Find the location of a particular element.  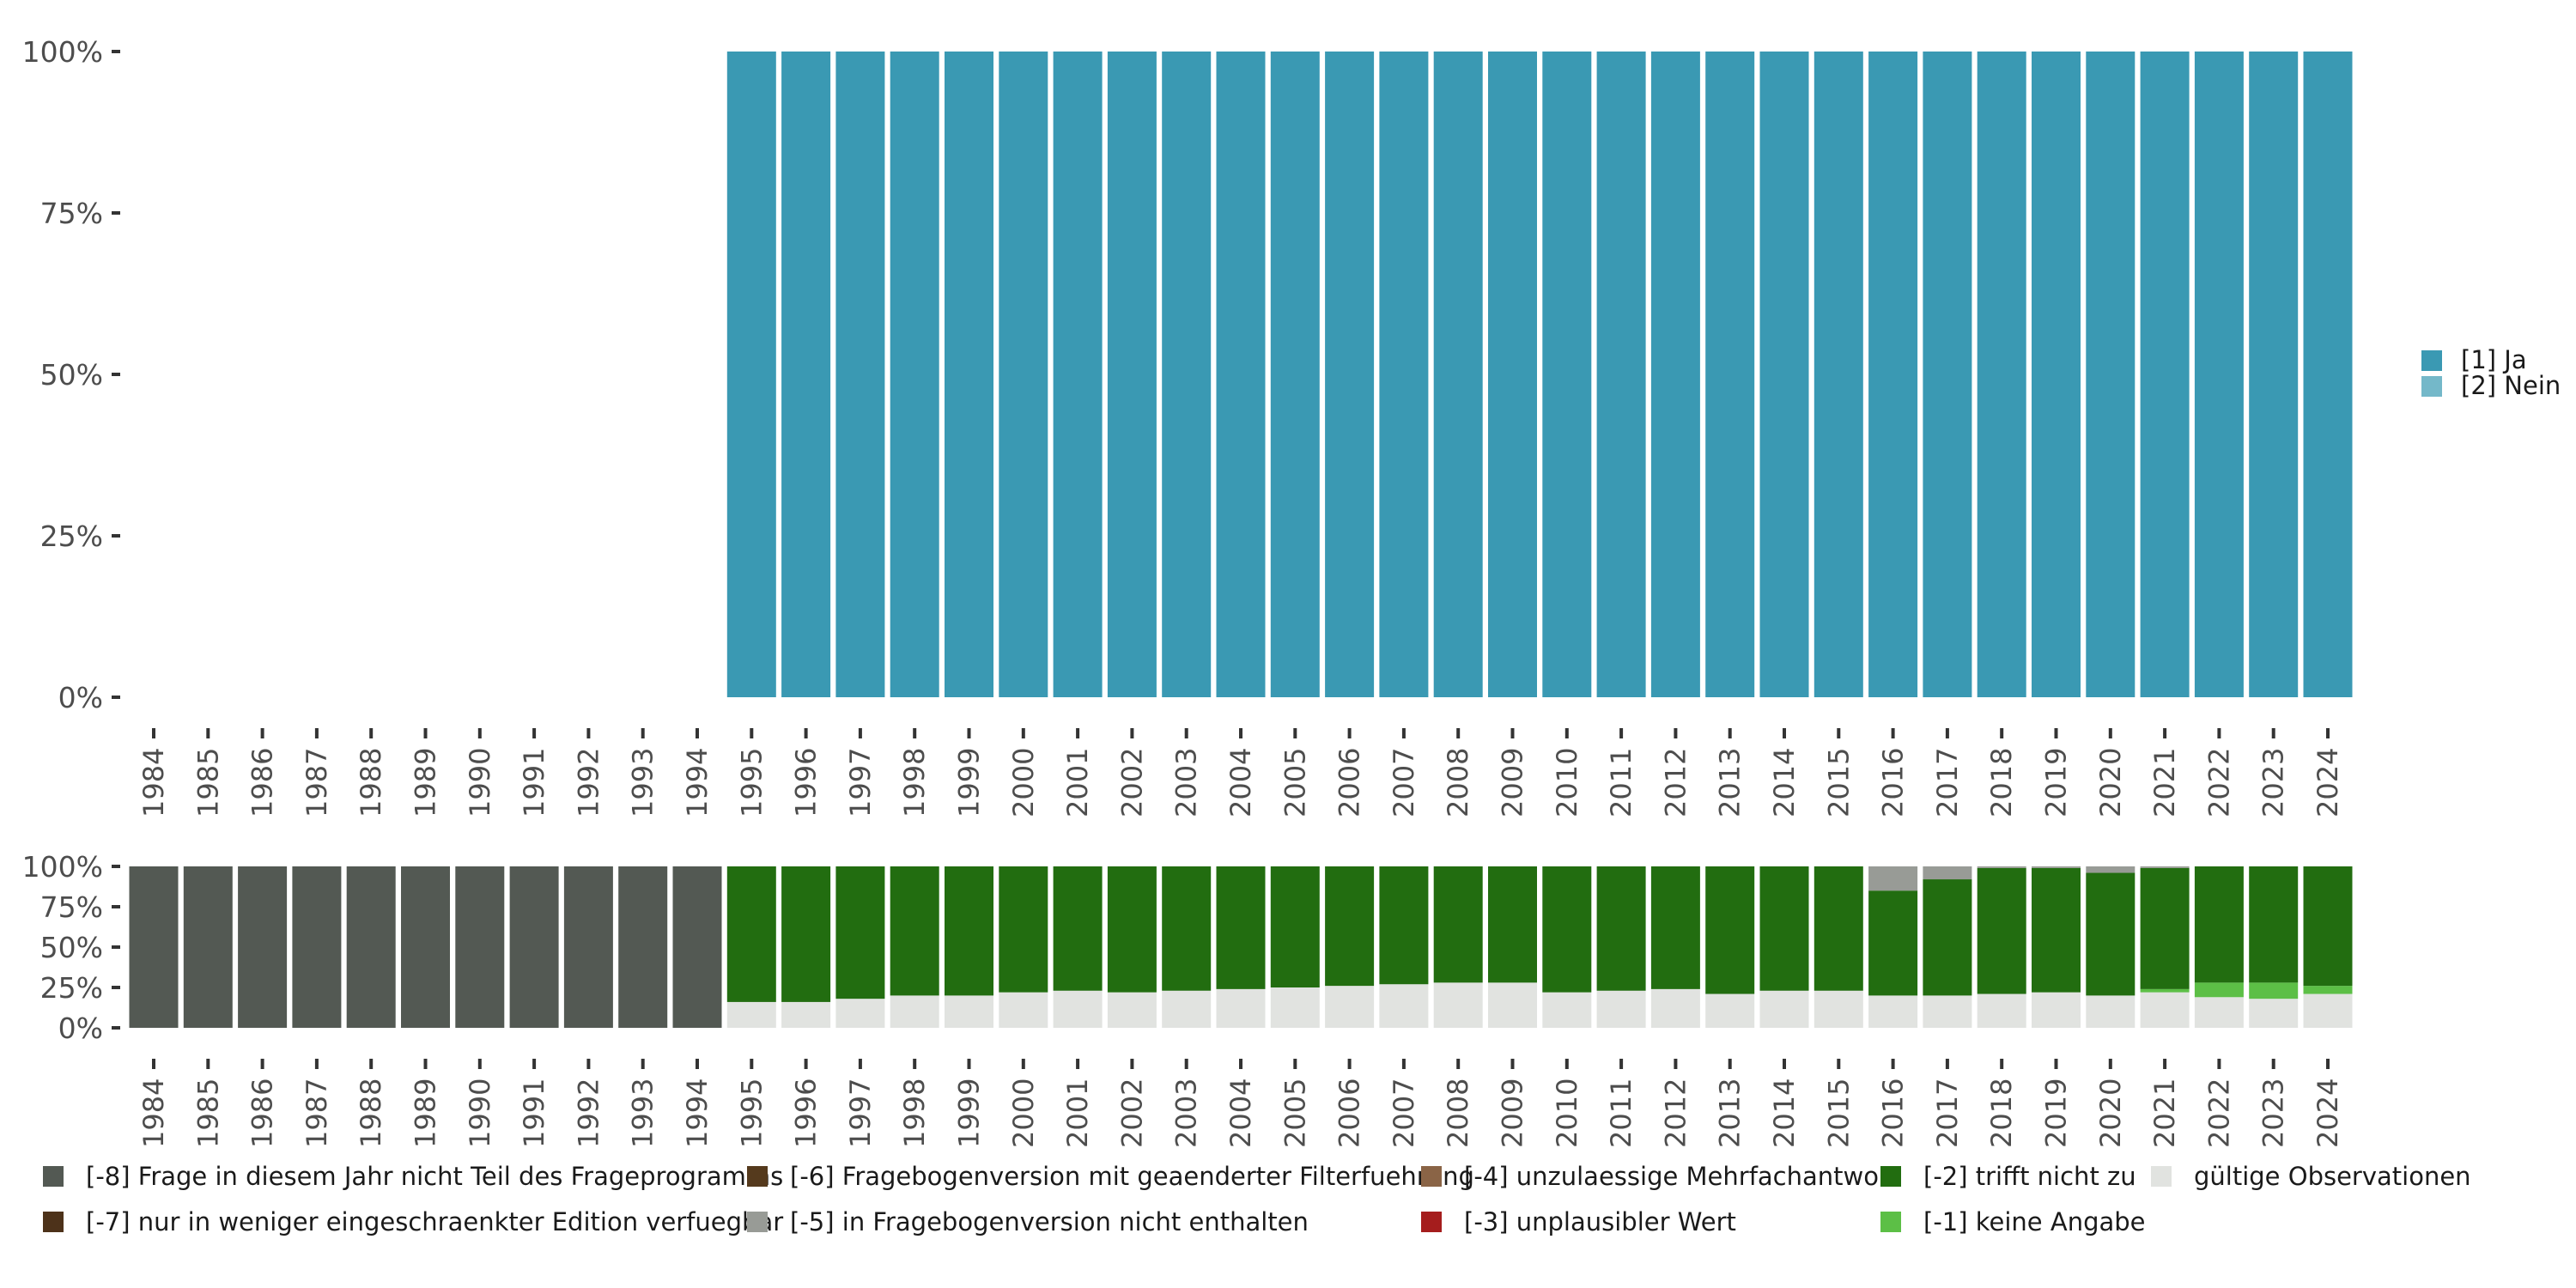

bottom-bar-1-keine-angabe-2022 is located at coordinates (2219, 990).